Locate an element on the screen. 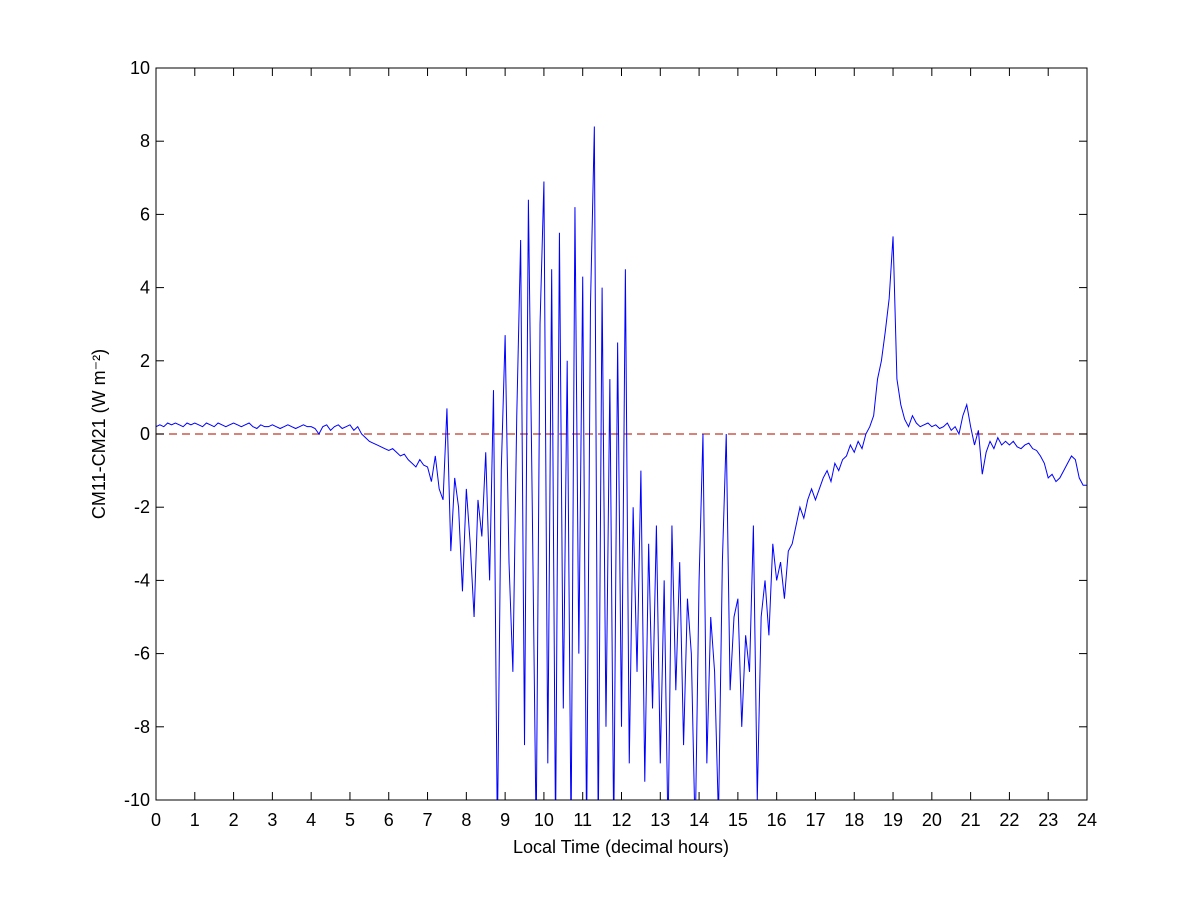  y-tick-label: -4 is located at coordinates (142, 580).